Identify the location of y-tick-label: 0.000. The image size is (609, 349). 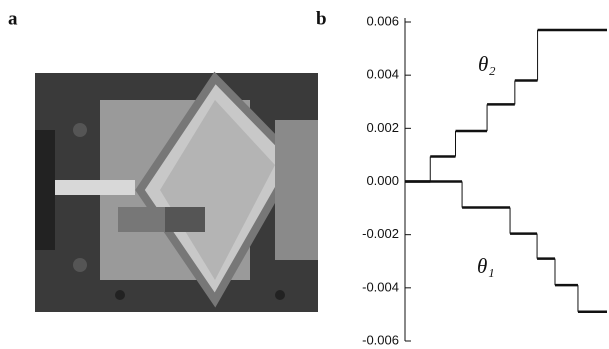
(382, 180).